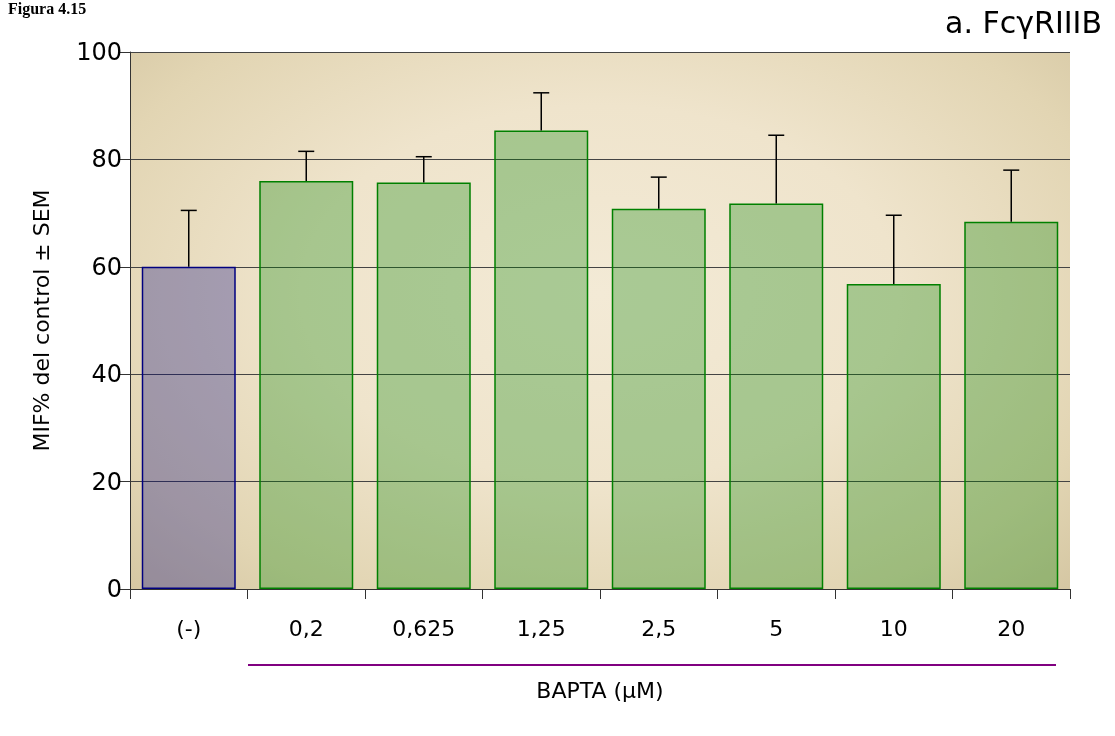 This screenshot has width=1115, height=736. Describe the element at coordinates (306, 628) in the screenshot. I see `x-tick-label: 0,2` at that location.